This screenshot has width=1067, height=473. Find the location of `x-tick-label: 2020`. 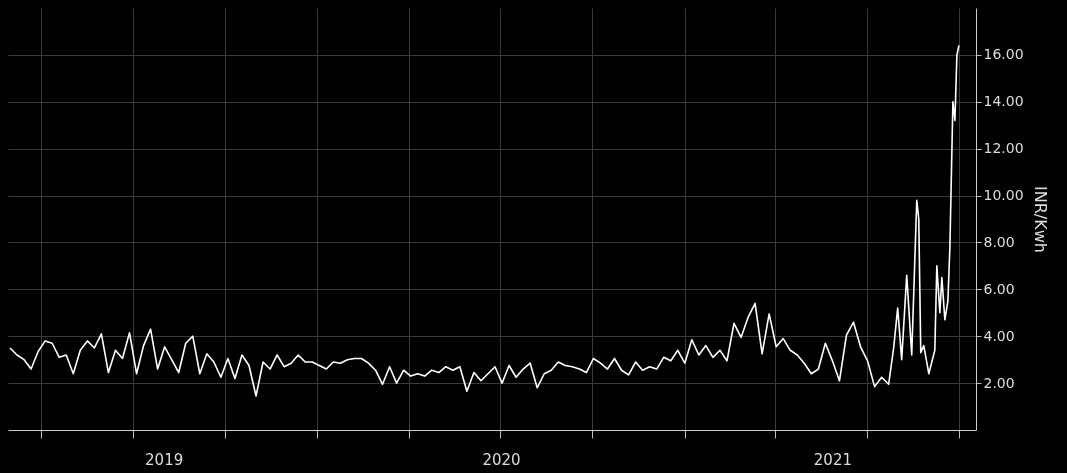

x-tick-label: 2020 is located at coordinates (501, 459).